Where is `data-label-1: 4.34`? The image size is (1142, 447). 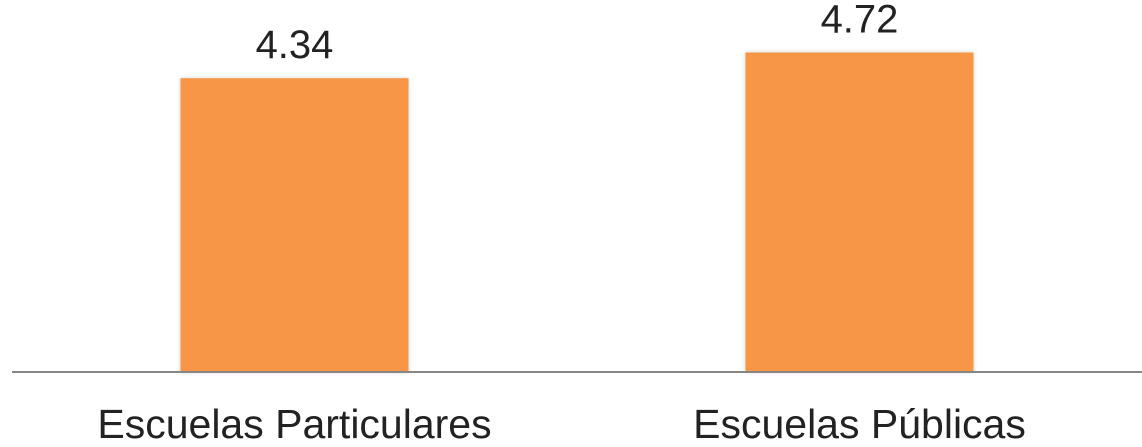
data-label-1: 4.34 is located at coordinates (295, 45).